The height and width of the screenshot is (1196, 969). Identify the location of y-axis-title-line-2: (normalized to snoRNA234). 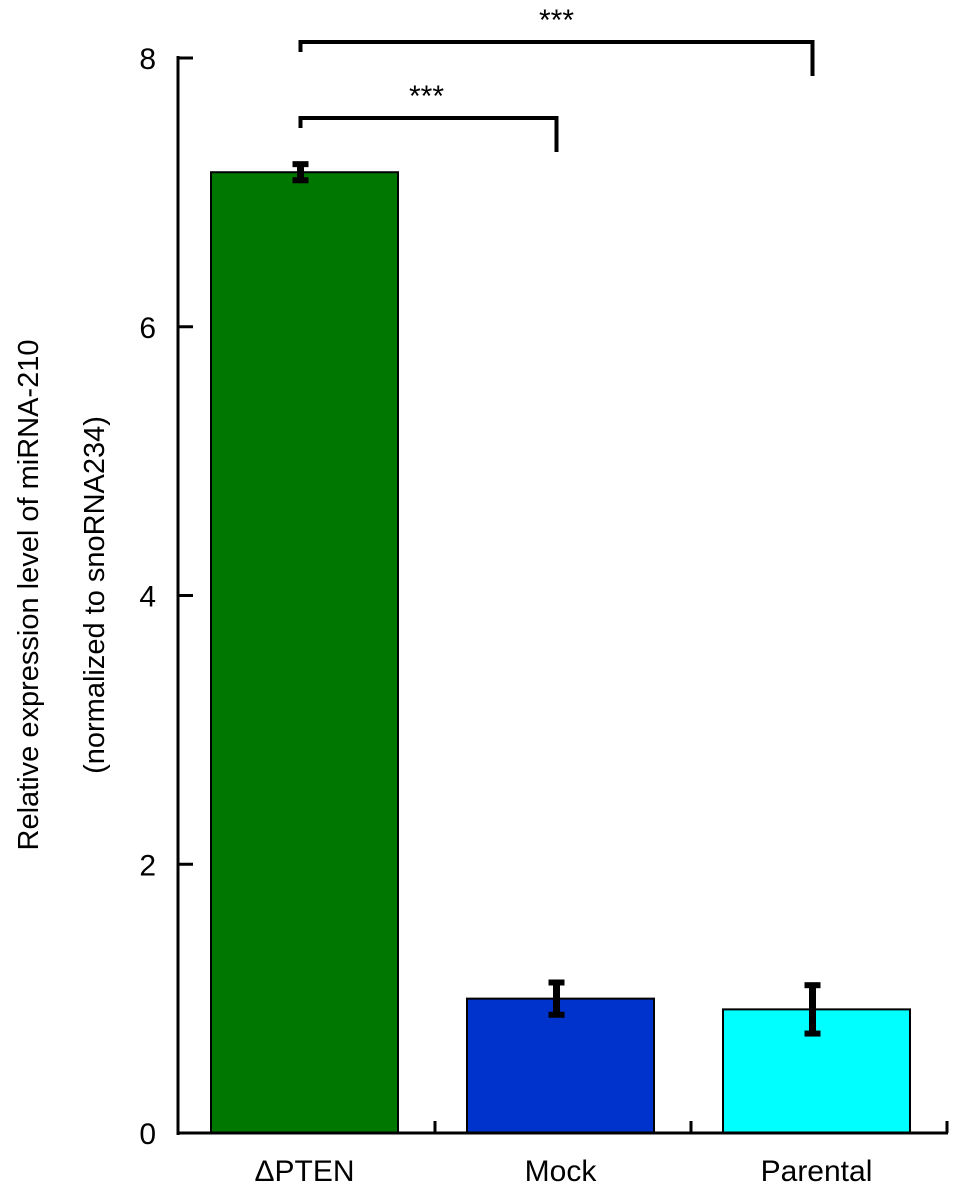
(95, 595).